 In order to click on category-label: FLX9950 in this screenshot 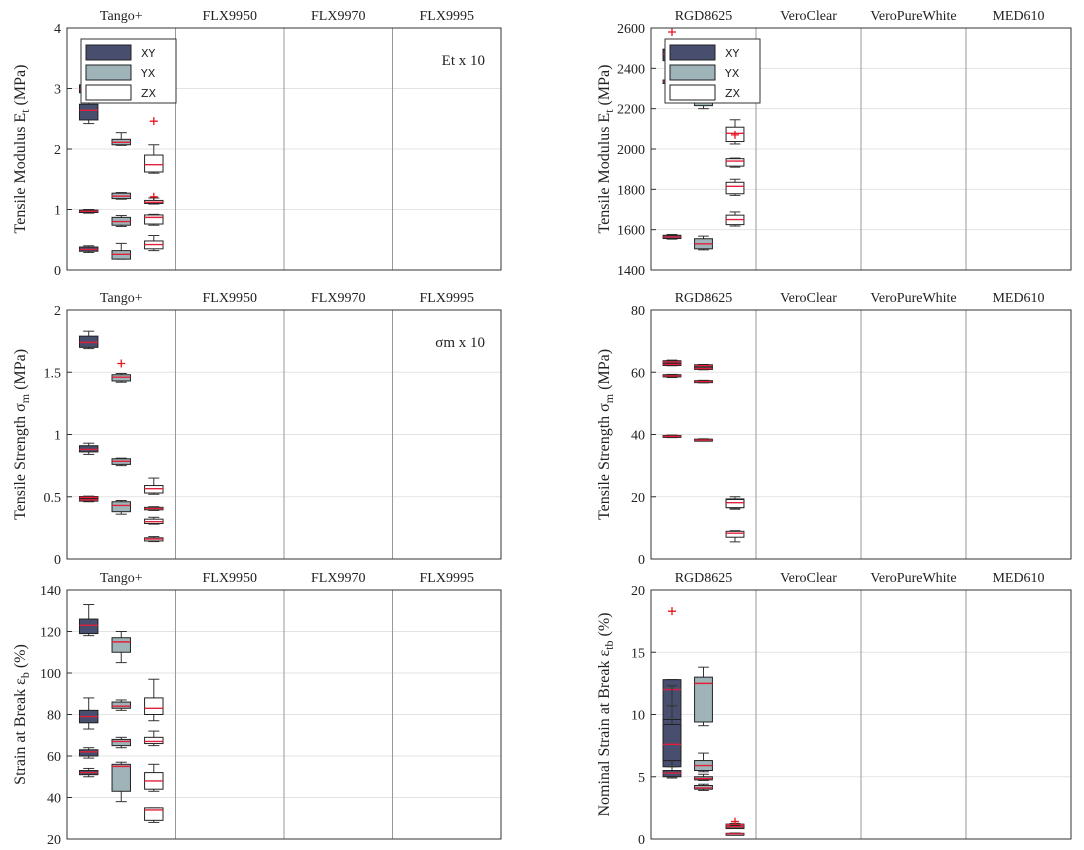, I will do `click(230, 578)`.